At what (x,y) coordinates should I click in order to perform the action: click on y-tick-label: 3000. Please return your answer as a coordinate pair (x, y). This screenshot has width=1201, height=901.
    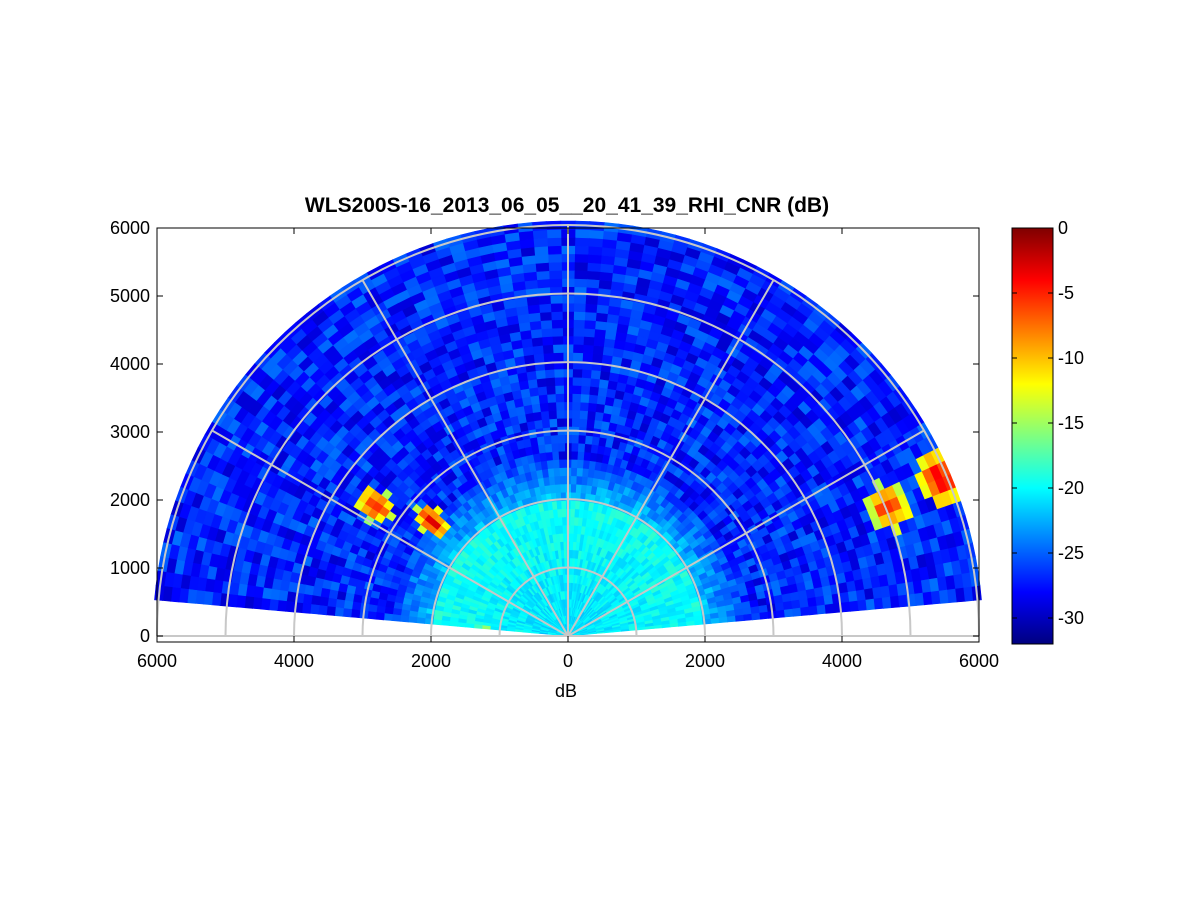
    Looking at the image, I should click on (130, 432).